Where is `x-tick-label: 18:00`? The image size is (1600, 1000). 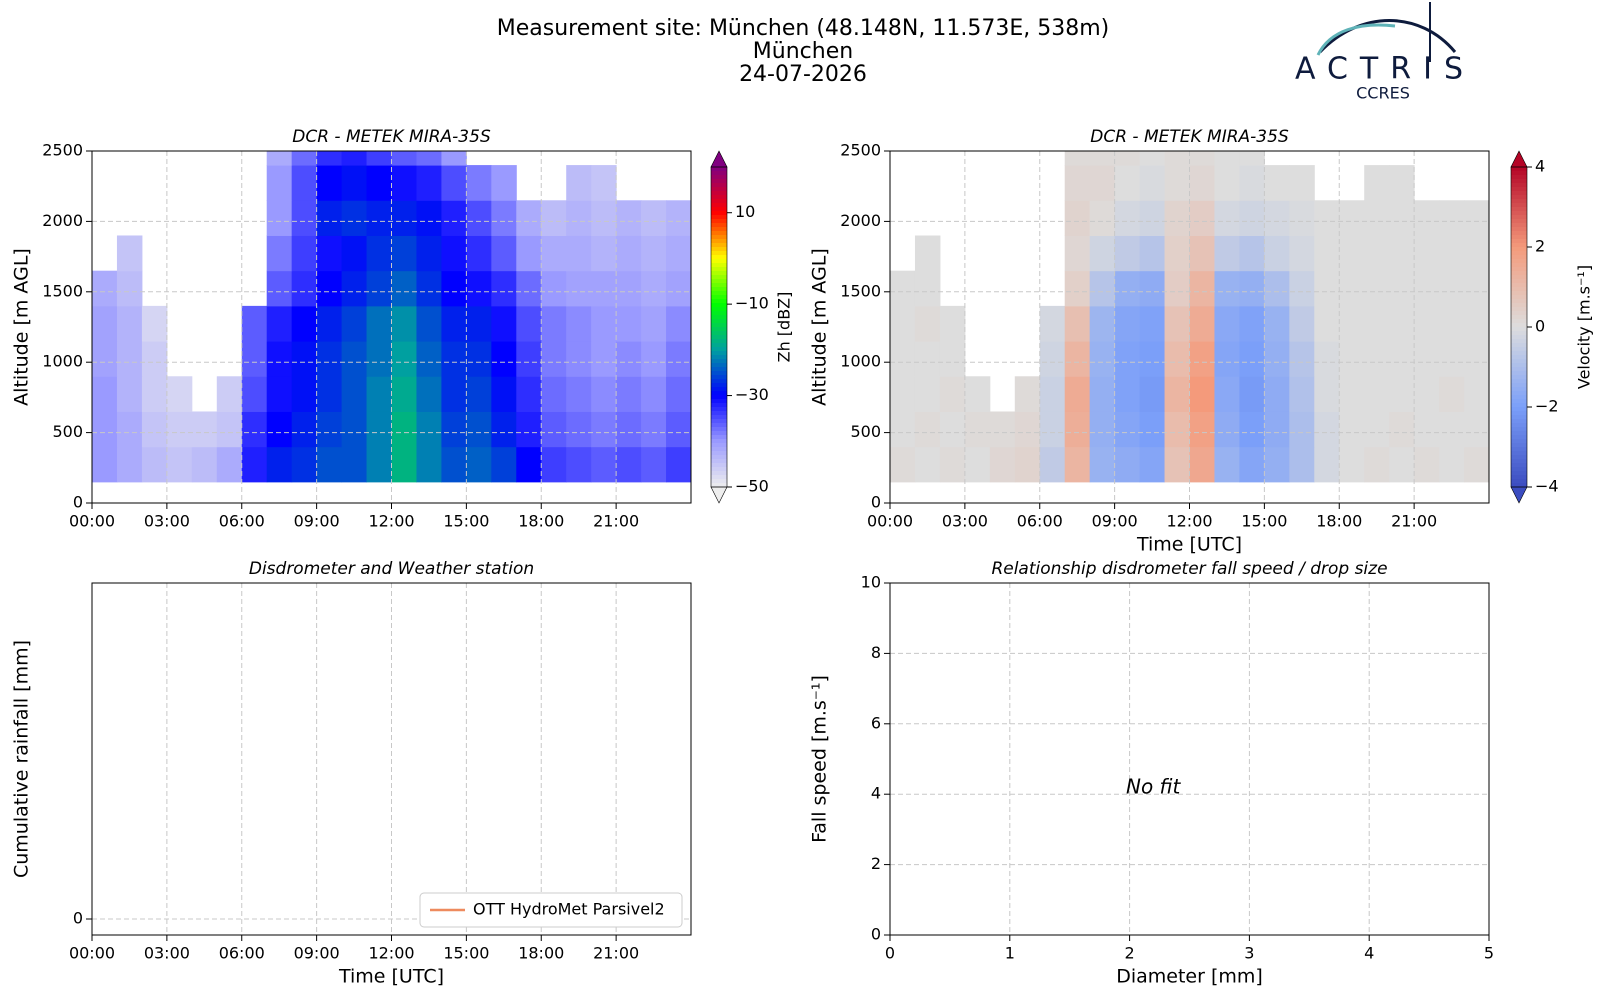 x-tick-label: 18:00 is located at coordinates (541, 521).